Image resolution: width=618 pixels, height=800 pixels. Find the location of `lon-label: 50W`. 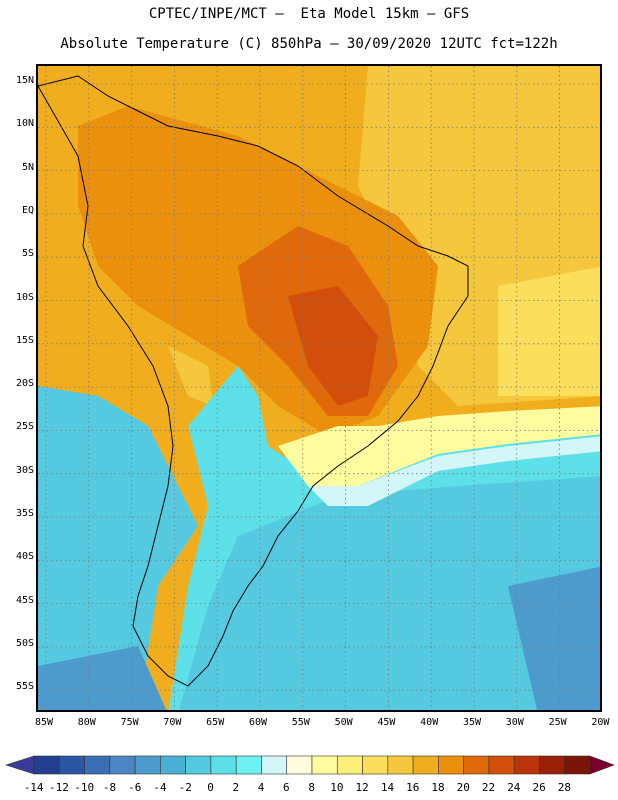

lon-label: 50W is located at coordinates (343, 722).